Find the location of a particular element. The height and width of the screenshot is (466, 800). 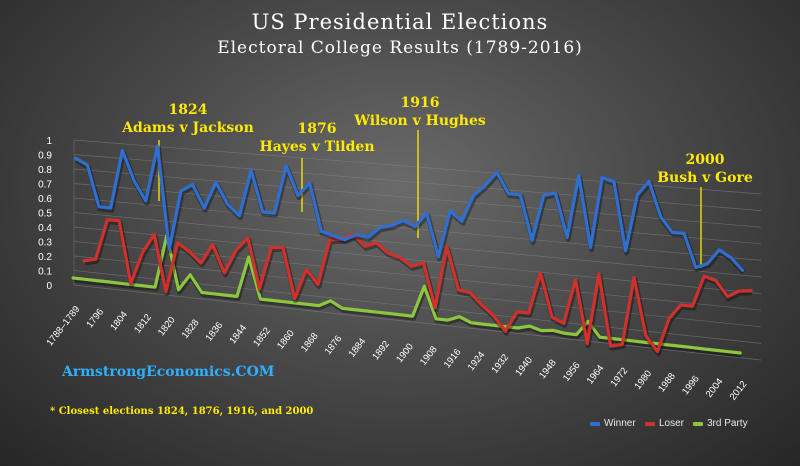

legend-loser-label: Loser is located at coordinates (672, 423).